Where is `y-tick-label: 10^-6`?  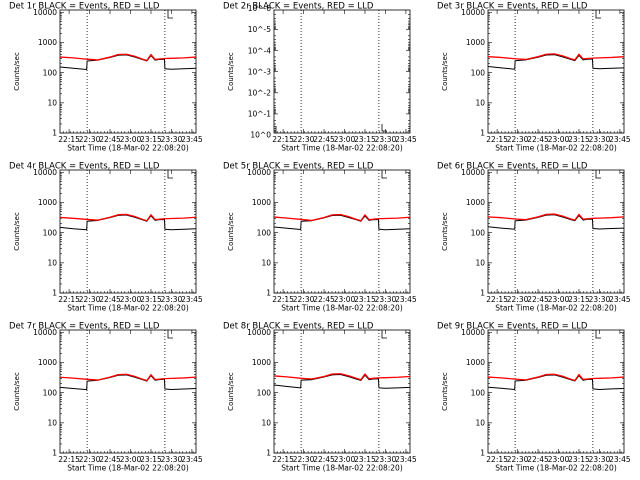 y-tick-label: 10^-6 is located at coordinates (260, 8).